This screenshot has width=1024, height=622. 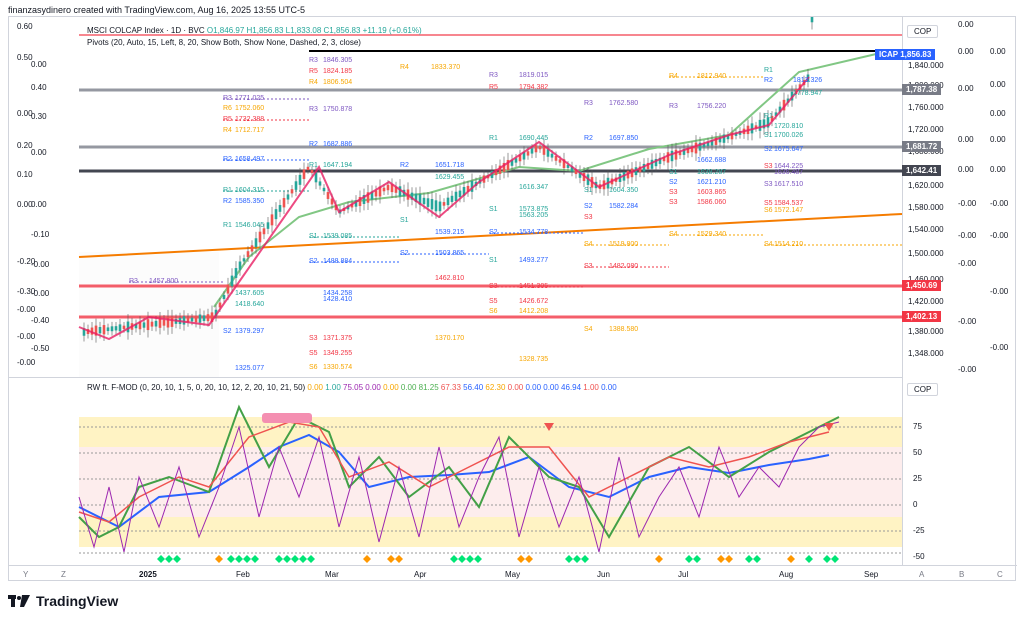 I want to click on pivot-label: 1833.370, so click(x=446, y=67).